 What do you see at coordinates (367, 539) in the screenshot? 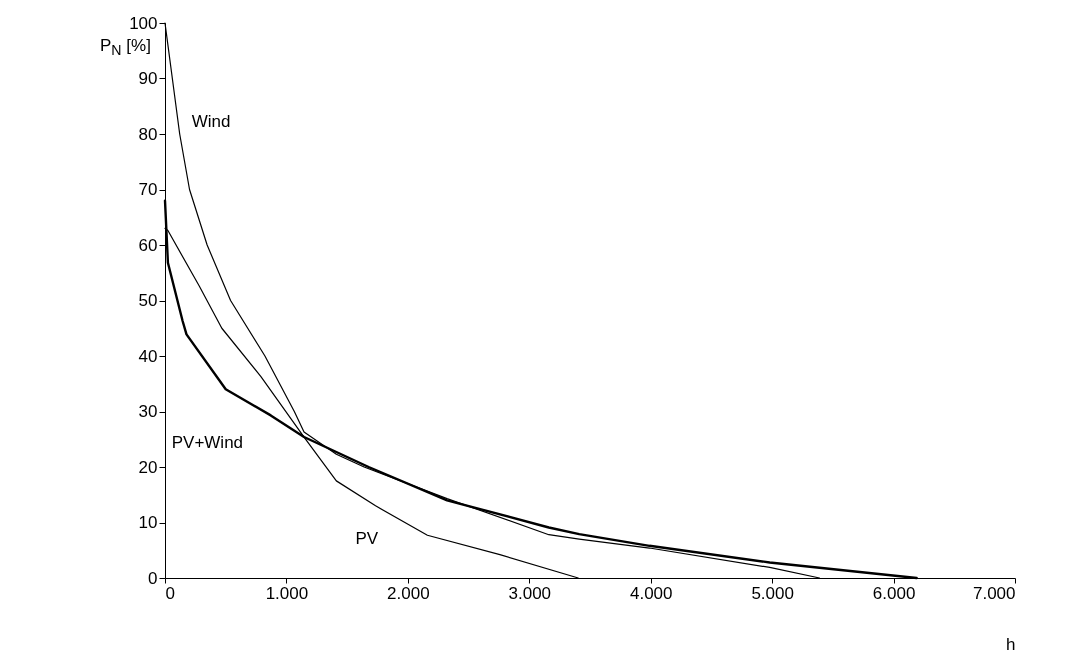
I see `series-label: PV` at bounding box center [367, 539].